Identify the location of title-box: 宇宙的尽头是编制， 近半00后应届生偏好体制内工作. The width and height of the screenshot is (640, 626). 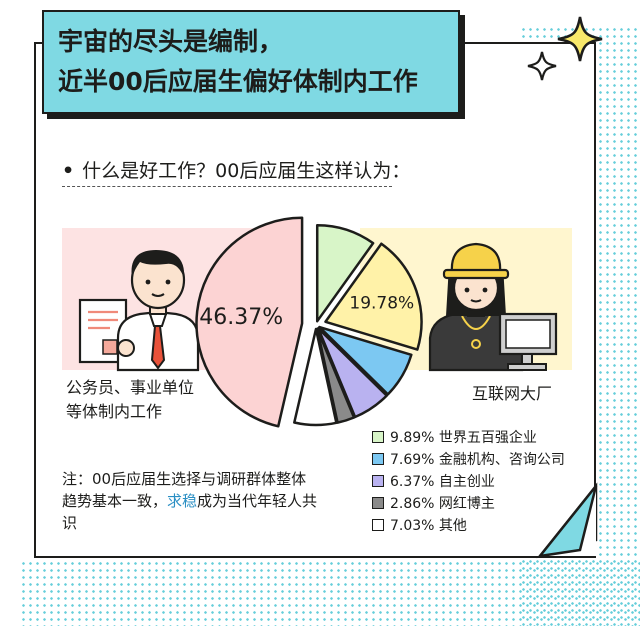
(251, 62).